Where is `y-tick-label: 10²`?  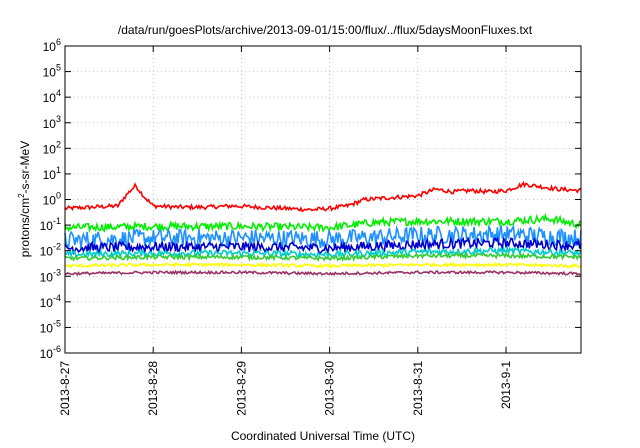 y-tick-label: 10² is located at coordinates (52, 147).